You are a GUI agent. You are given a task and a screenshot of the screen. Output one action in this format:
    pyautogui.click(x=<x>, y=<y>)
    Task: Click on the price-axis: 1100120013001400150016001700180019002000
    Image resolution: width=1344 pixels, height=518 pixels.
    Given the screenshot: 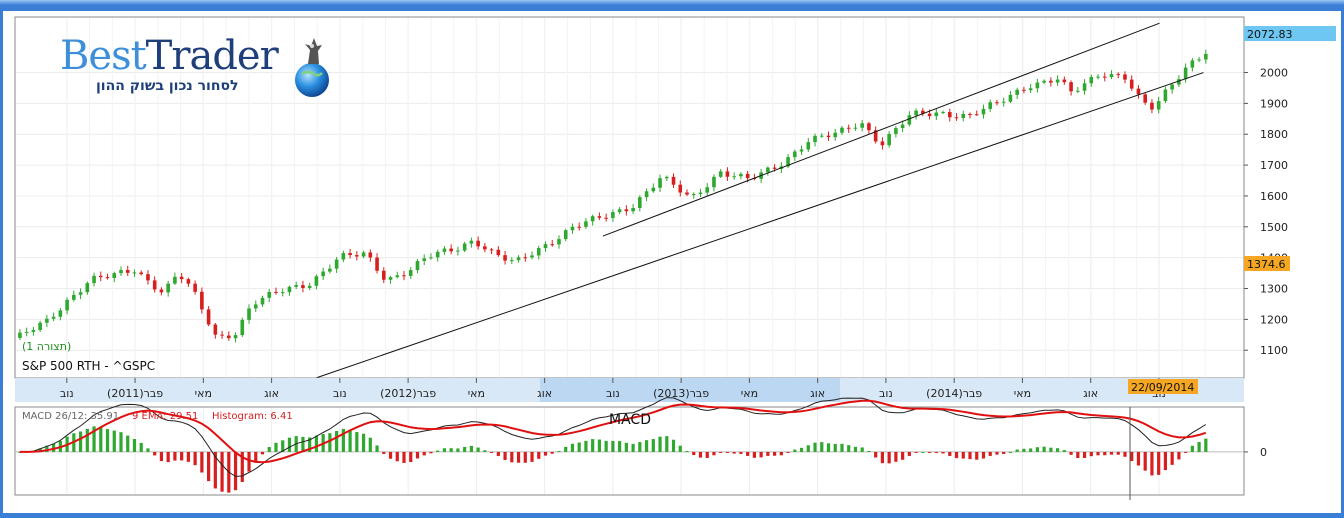 What is the action you would take?
    pyautogui.click(x=1266, y=212)
    